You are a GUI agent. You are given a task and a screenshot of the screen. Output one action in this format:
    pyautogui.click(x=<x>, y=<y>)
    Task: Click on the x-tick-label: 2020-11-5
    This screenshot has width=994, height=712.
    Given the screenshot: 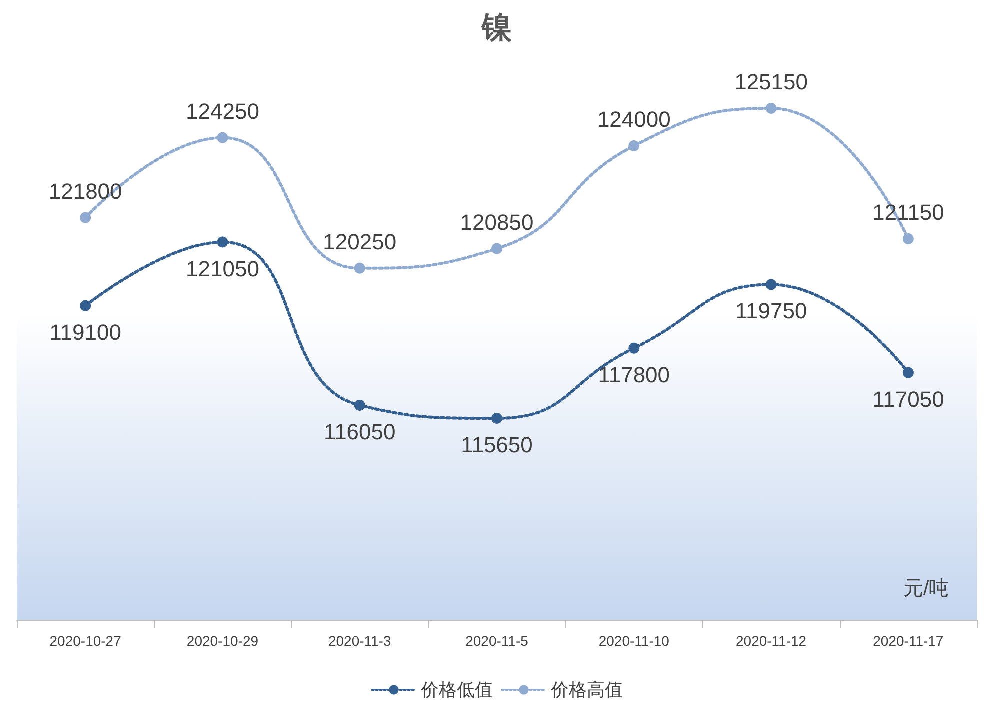 What is the action you would take?
    pyautogui.click(x=497, y=641)
    